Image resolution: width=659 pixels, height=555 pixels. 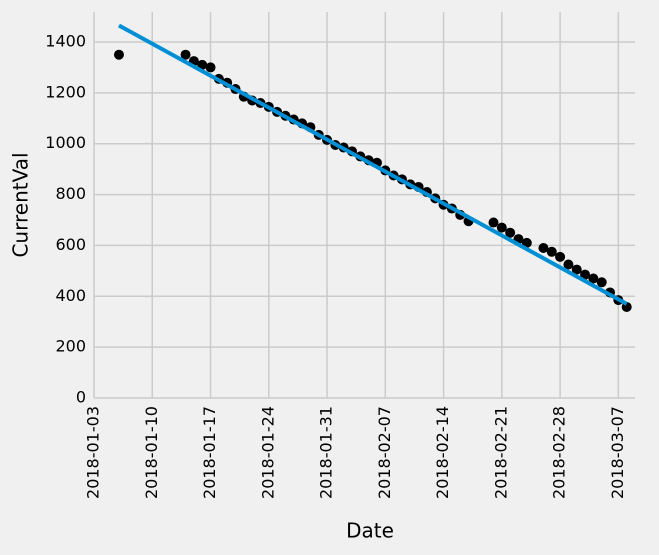 What do you see at coordinates (617, 452) in the screenshot?
I see `x-tick-label: 2018-03-07` at bounding box center [617, 452].